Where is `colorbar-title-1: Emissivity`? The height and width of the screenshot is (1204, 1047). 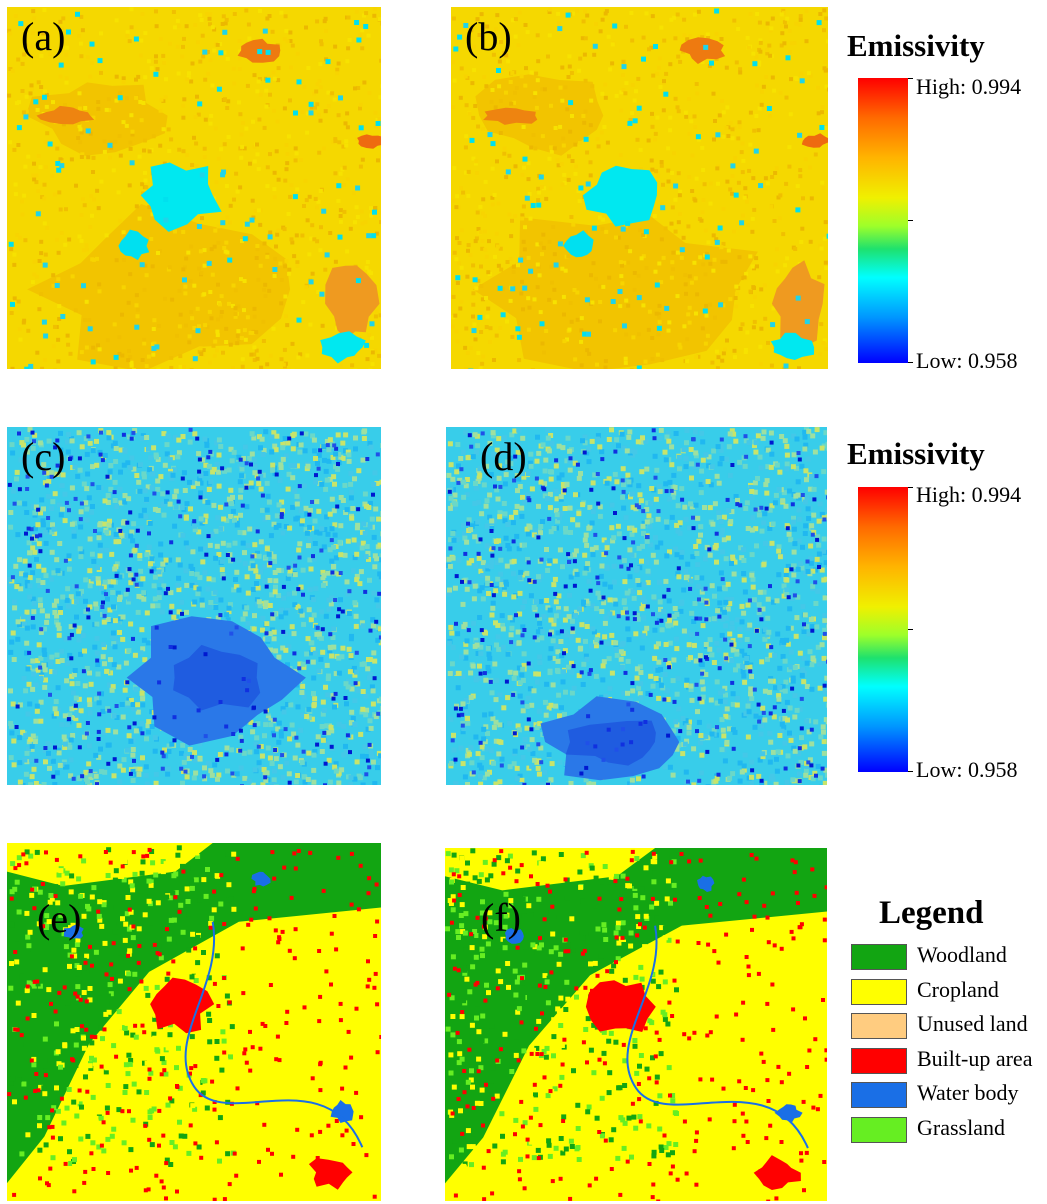
colorbar-title-1: Emissivity is located at coordinates (916, 45).